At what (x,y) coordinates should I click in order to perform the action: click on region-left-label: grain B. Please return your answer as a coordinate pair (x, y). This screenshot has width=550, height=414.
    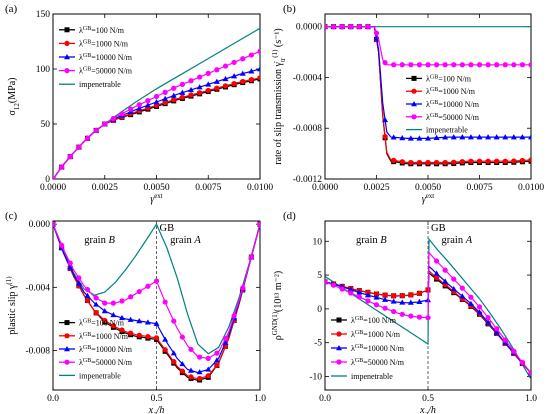
    Looking at the image, I should click on (371, 240).